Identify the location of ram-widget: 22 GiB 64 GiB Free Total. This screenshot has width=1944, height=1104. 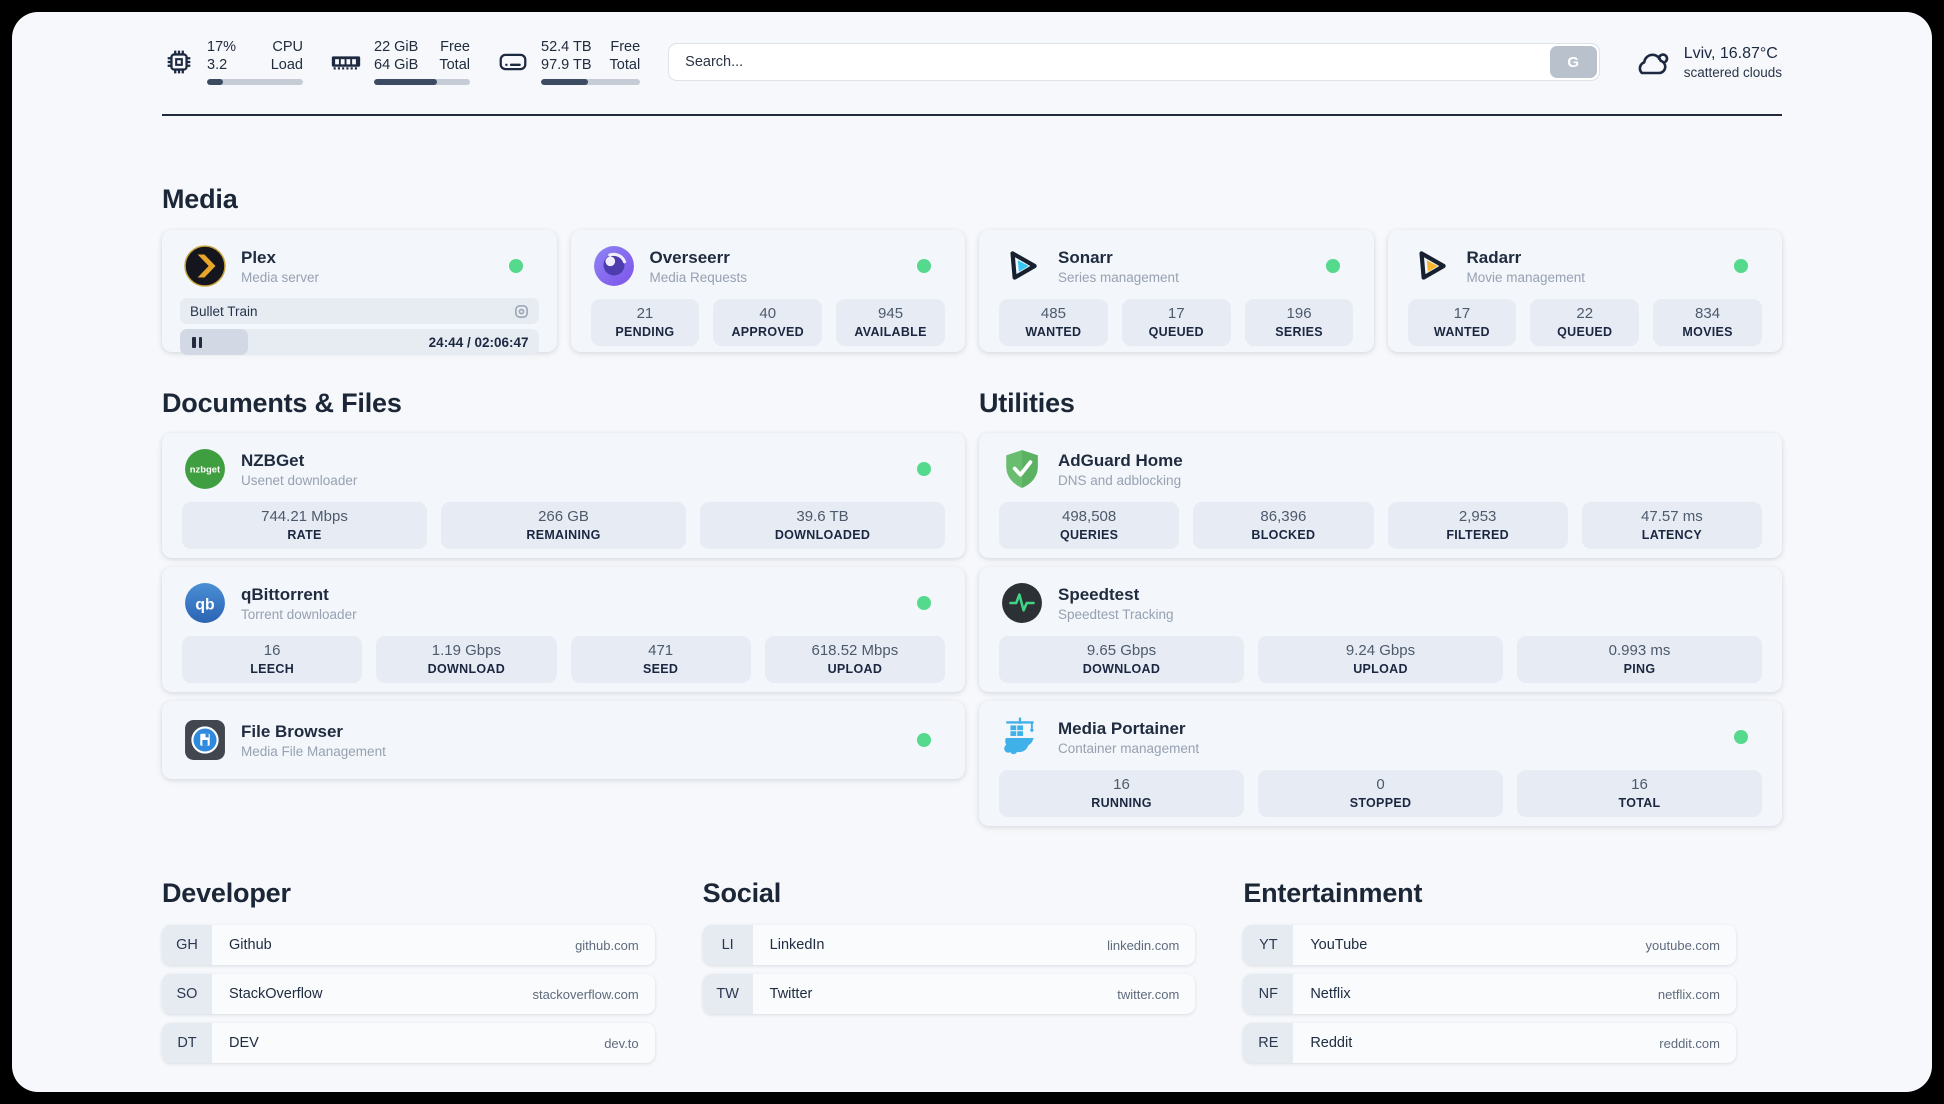
(399, 62).